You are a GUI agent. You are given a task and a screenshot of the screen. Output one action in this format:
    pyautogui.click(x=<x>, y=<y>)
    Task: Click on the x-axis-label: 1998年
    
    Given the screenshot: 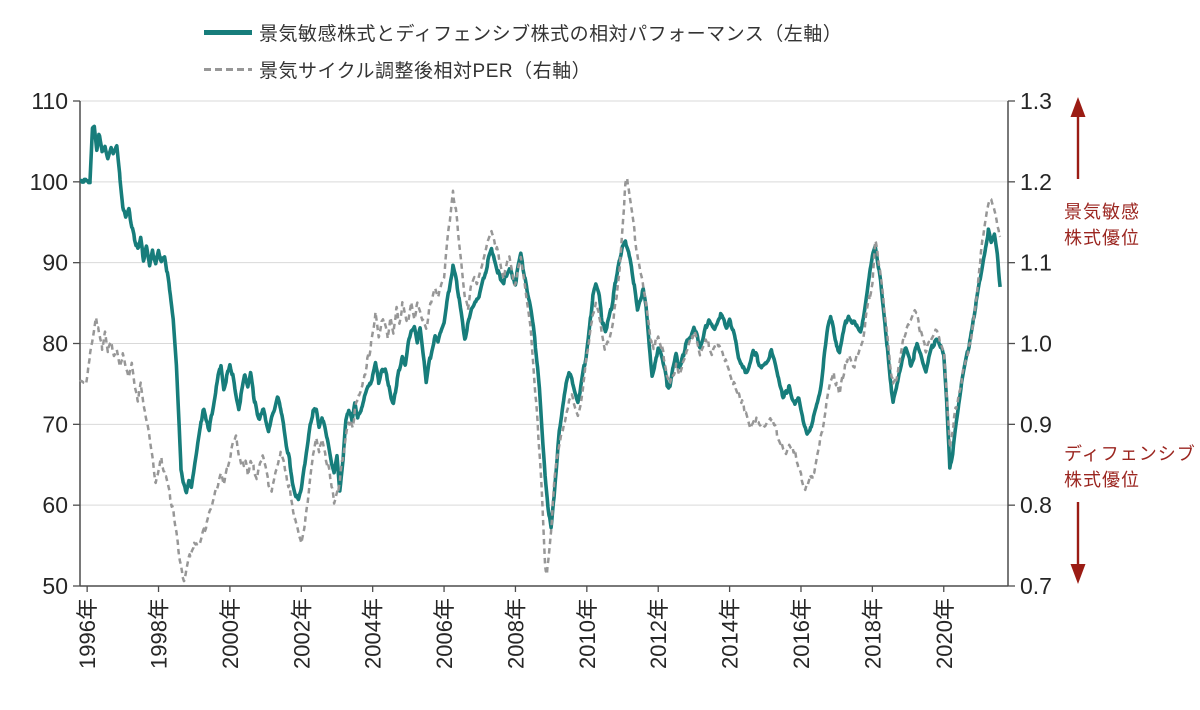 What is the action you would take?
    pyautogui.click(x=159, y=633)
    